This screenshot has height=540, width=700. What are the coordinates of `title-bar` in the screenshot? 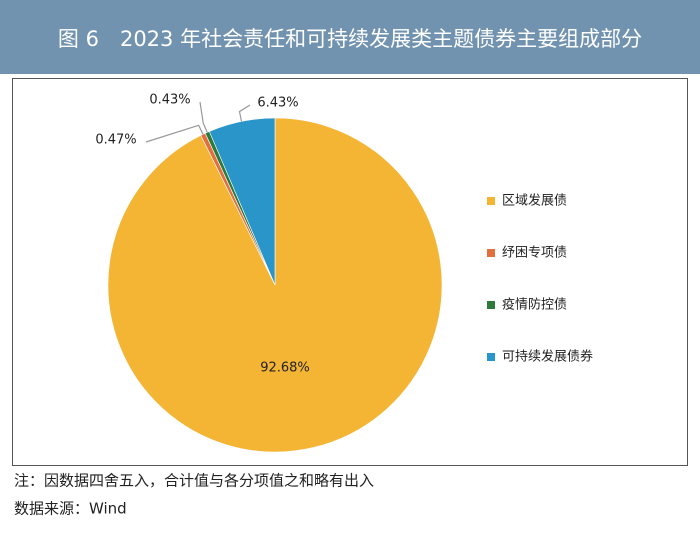 It's located at (350, 37).